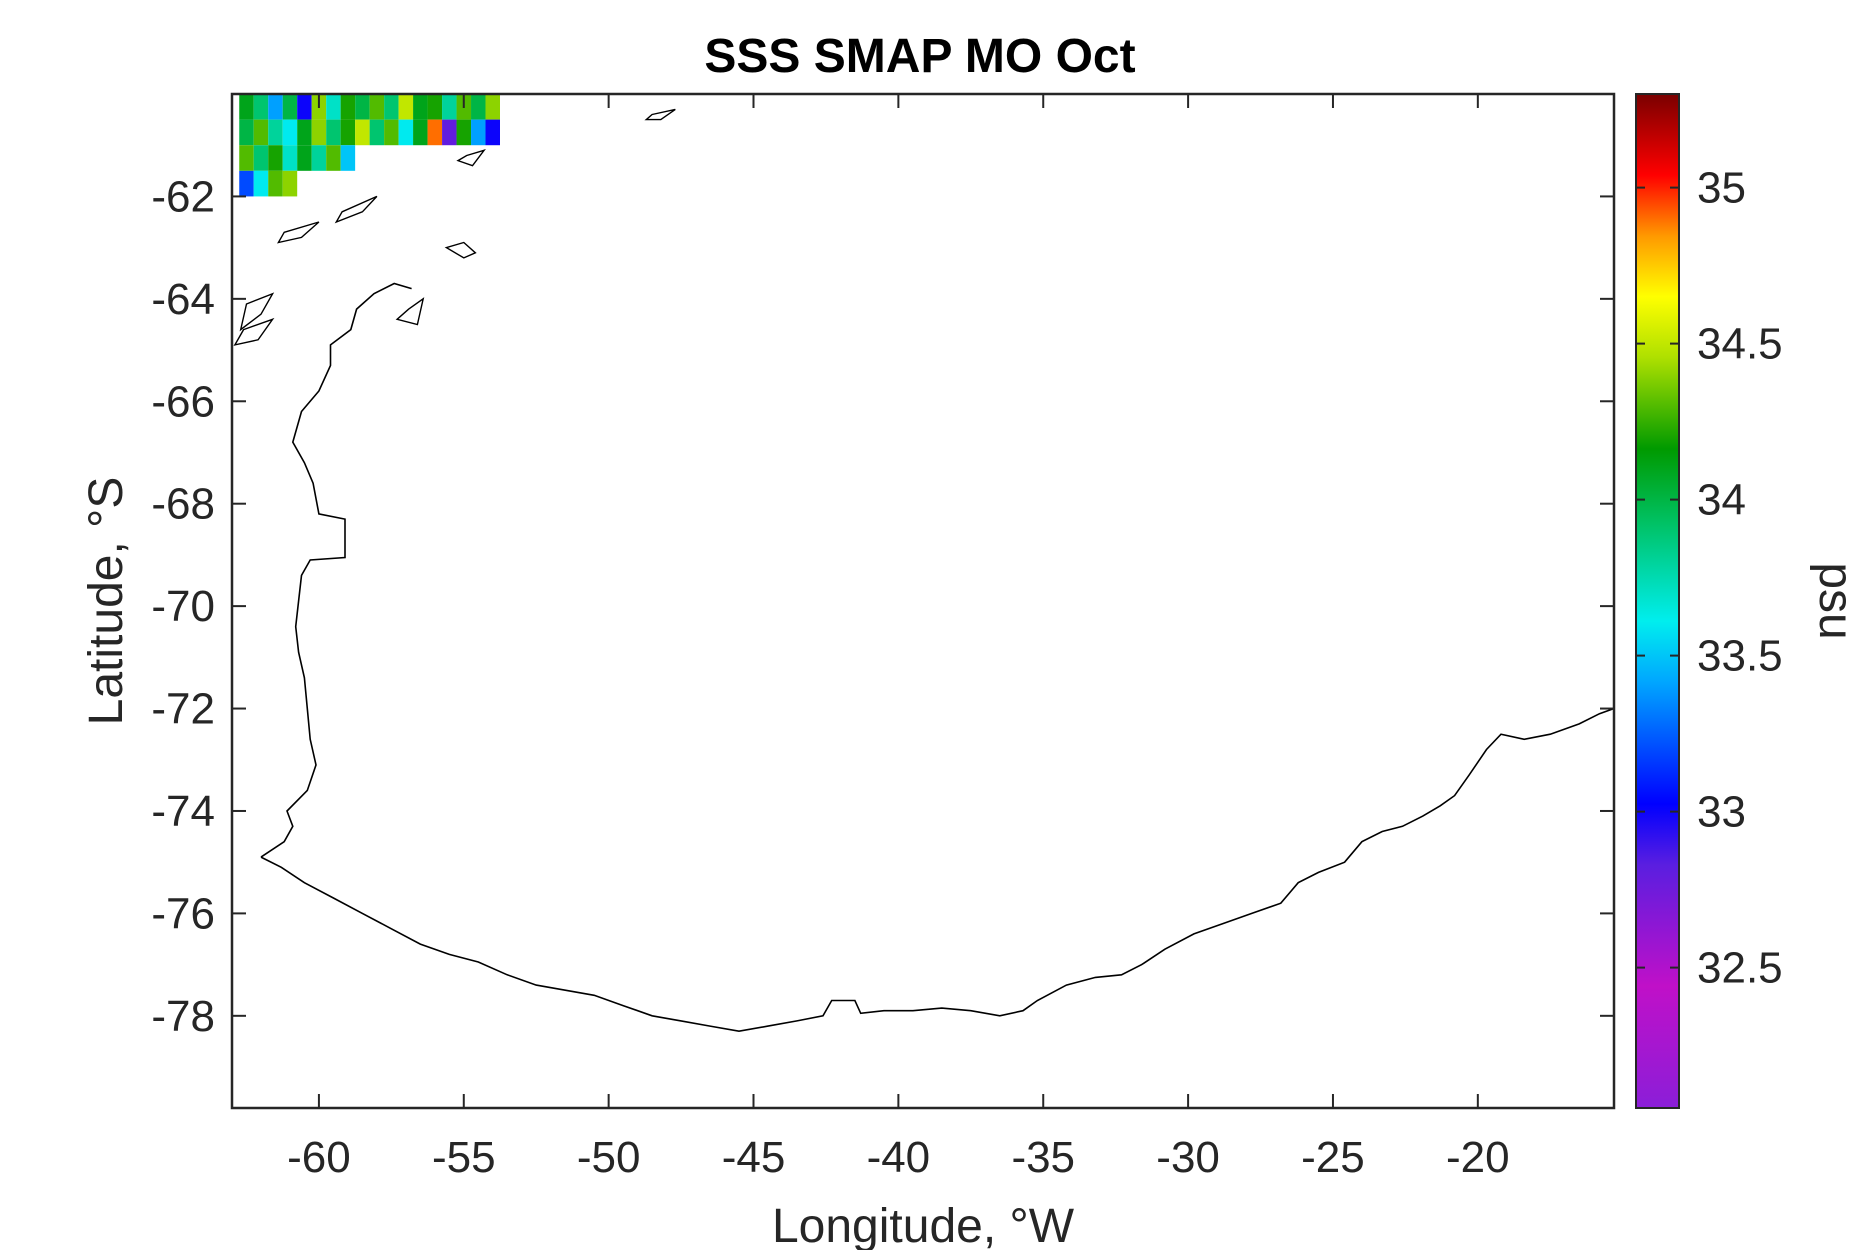 Image resolution: width=1875 pixels, height=1250 pixels. I want to click on y-tick-label: -70, so click(183, 606).